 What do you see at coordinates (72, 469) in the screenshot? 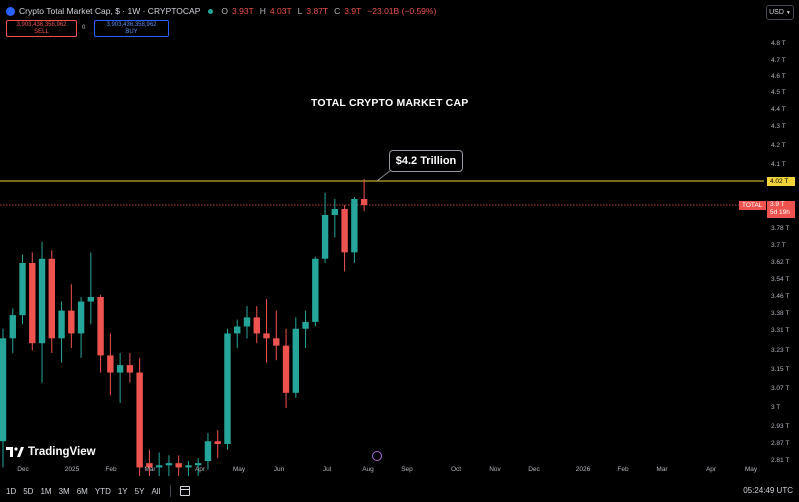
I see `time-tick-label: 2025` at bounding box center [72, 469].